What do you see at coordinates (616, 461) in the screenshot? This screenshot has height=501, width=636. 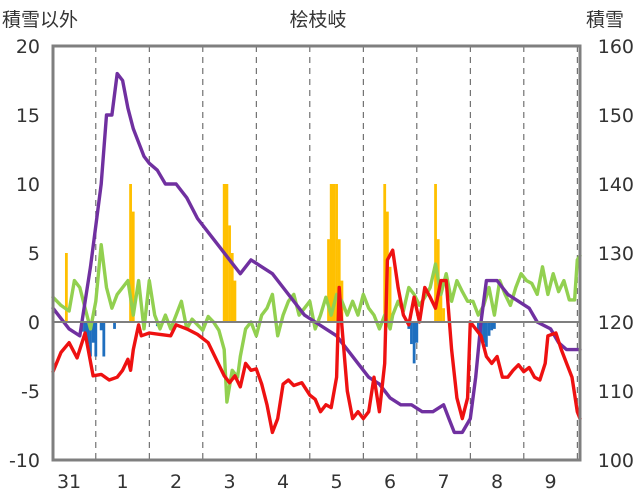 I see `right-tick-label: 100` at bounding box center [616, 461].